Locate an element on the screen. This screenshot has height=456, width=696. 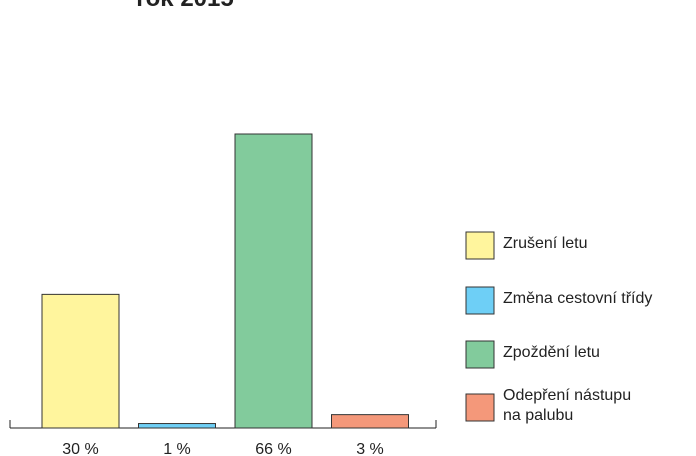
legend-label: Zpoždění letu is located at coordinates (551, 352).